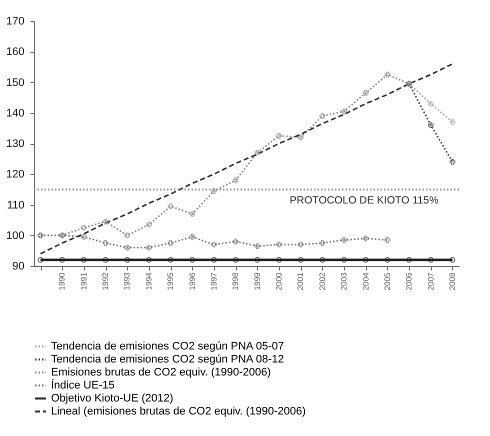 This screenshot has height=436, width=490. Describe the element at coordinates (235, 281) in the screenshot. I see `x-tick-label: 1998` at that location.